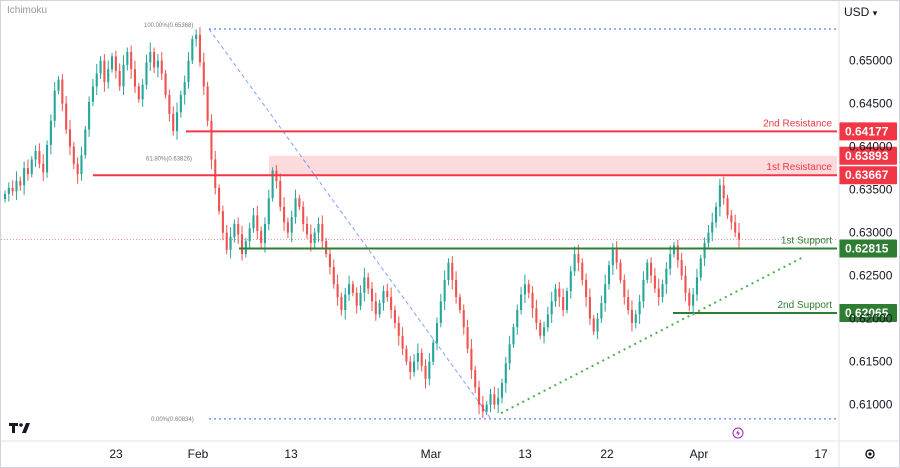 This screenshot has height=468, width=900. What do you see at coordinates (860, 12) in the screenshot?
I see `currency-selector: USD ▾` at bounding box center [860, 12].